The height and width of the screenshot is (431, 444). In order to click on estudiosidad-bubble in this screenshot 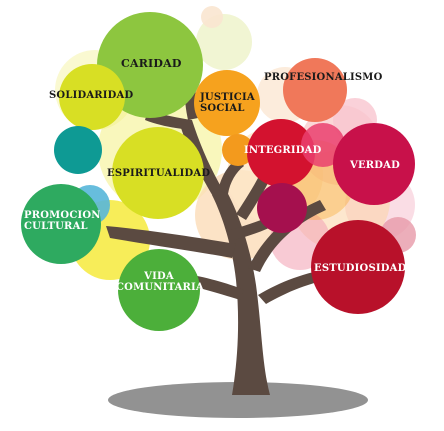, I will do `click(358, 267)`.